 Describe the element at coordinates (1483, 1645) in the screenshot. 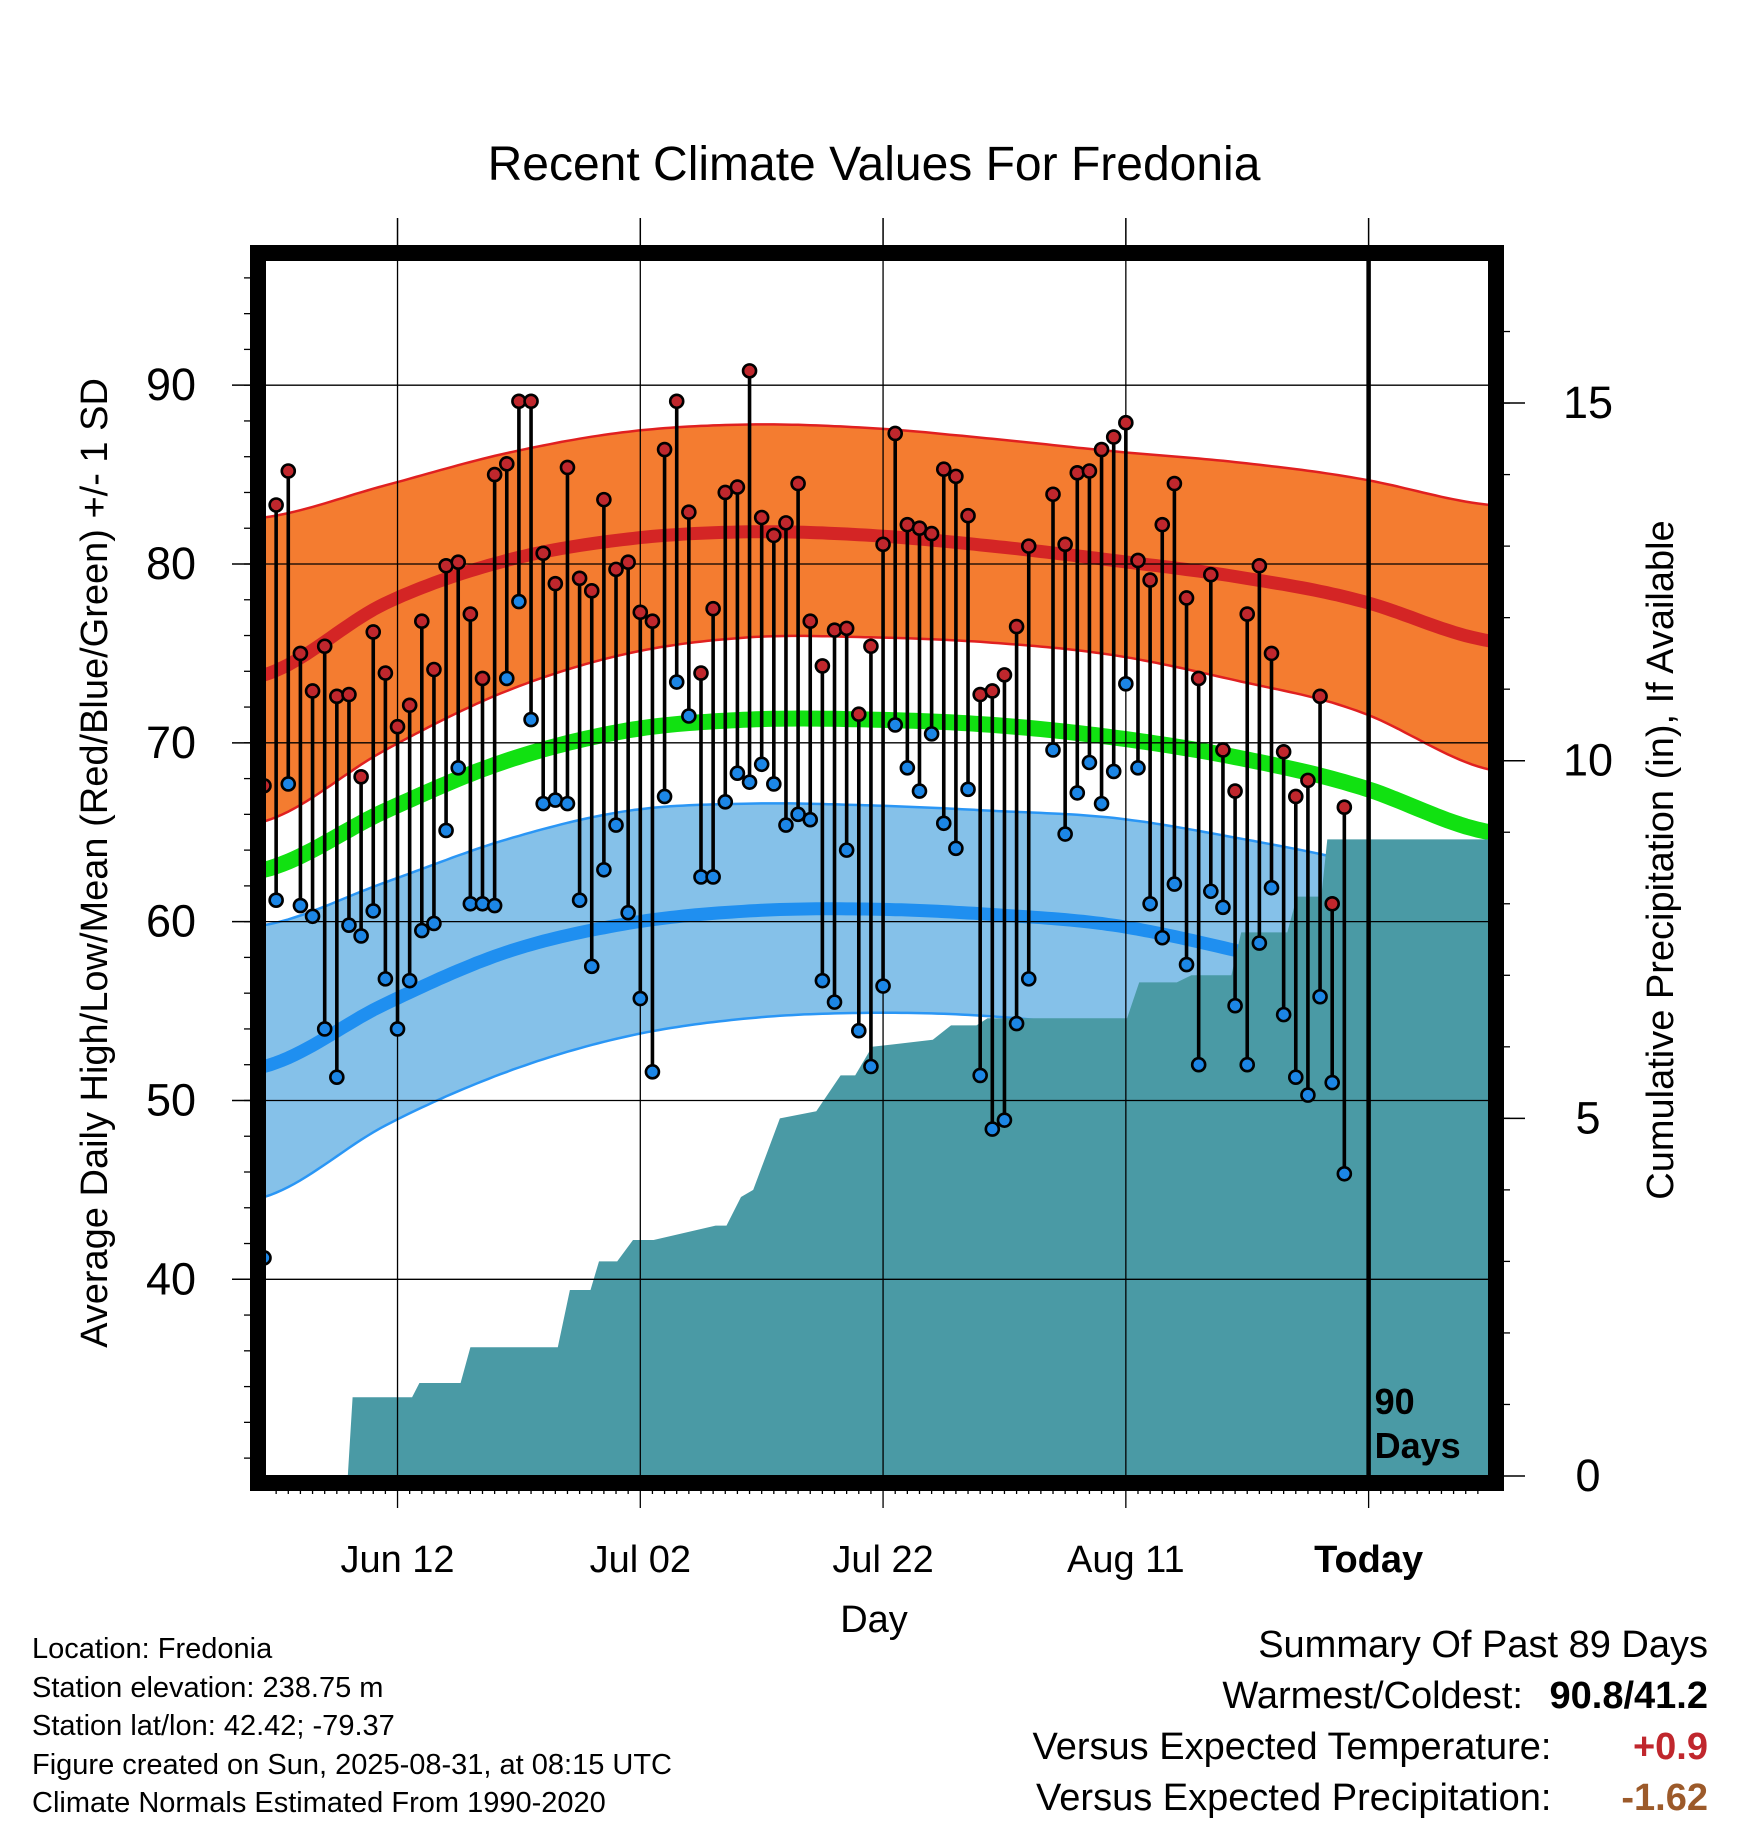

I see `summary-heading: Summary Of Past 89 Days` at that location.